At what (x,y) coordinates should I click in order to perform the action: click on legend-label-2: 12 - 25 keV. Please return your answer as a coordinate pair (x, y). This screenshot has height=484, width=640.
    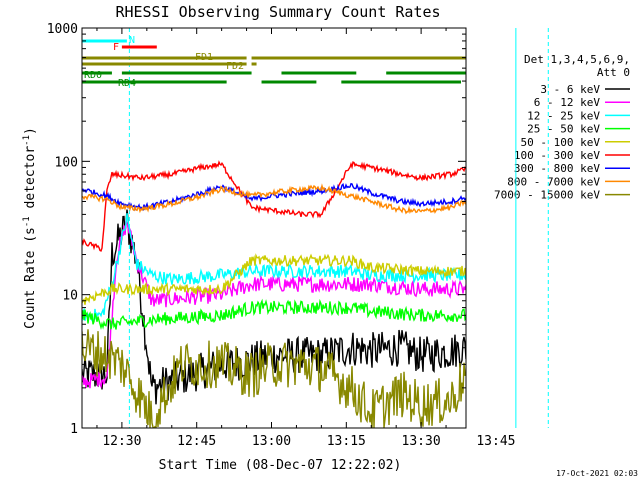
    Looking at the image, I should click on (563, 115).